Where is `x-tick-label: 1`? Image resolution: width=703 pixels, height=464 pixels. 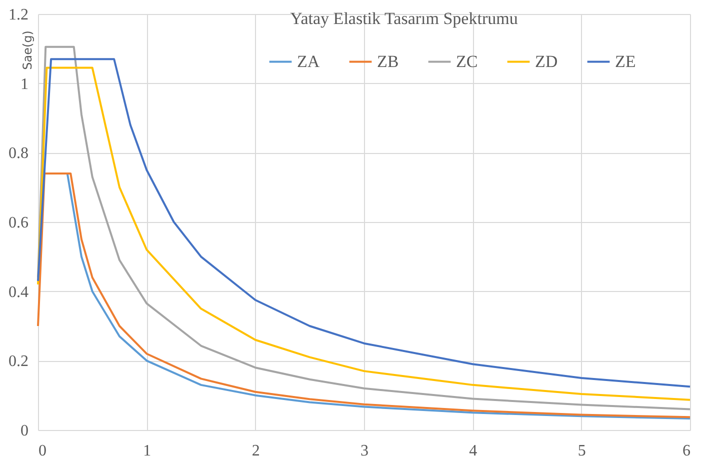
x-tick-label: 1 is located at coordinates (147, 451).